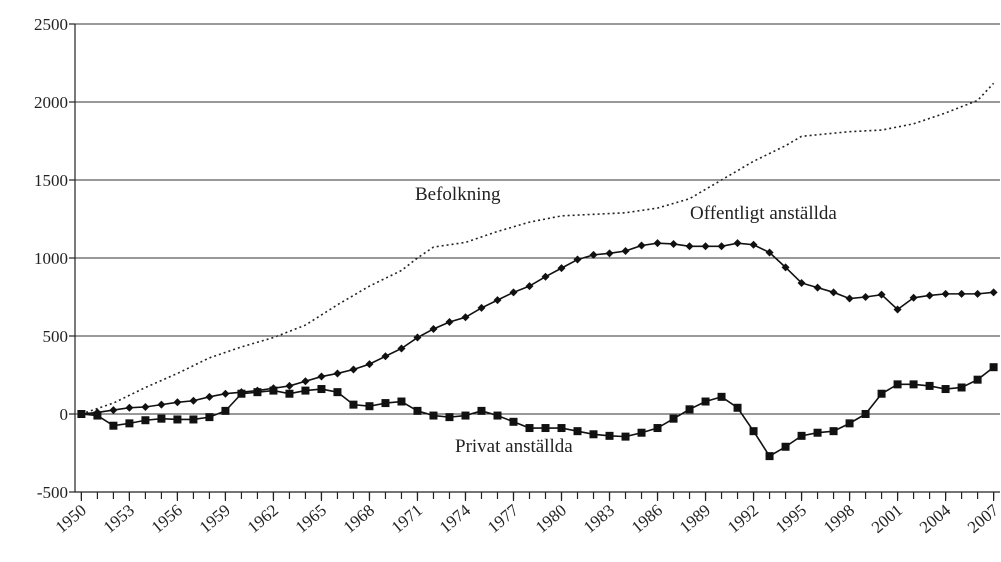  What do you see at coordinates (743, 519) in the screenshot?
I see `x-tick-label: 1992` at bounding box center [743, 519].